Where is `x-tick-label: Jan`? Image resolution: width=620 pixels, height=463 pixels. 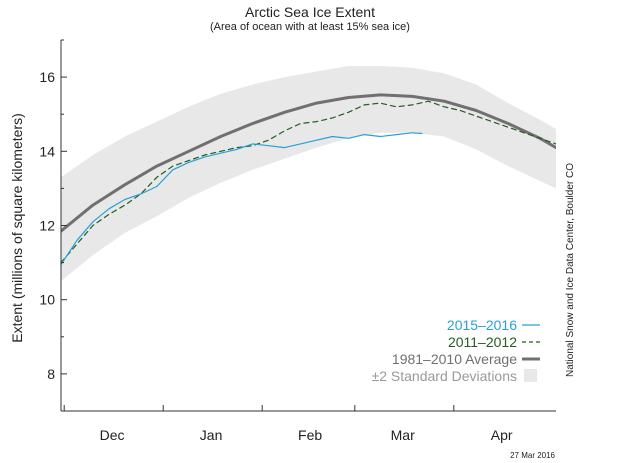
x-tick-label: Jan is located at coordinates (211, 435).